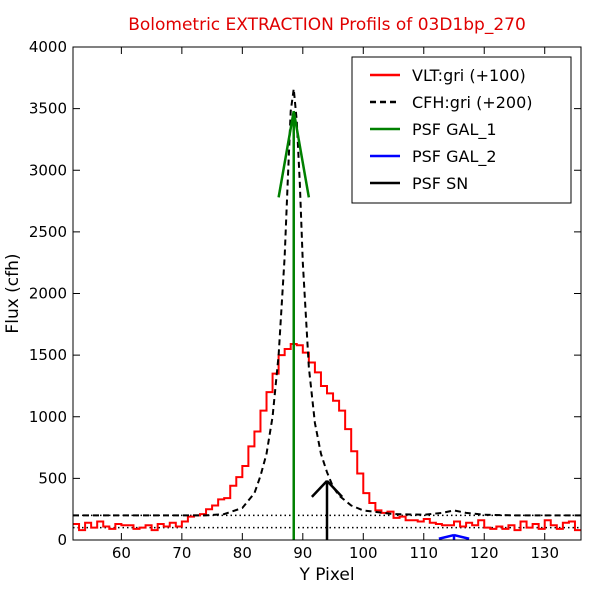  Describe the element at coordinates (48, 417) in the screenshot. I see `y-tick-label: 1000` at that location.